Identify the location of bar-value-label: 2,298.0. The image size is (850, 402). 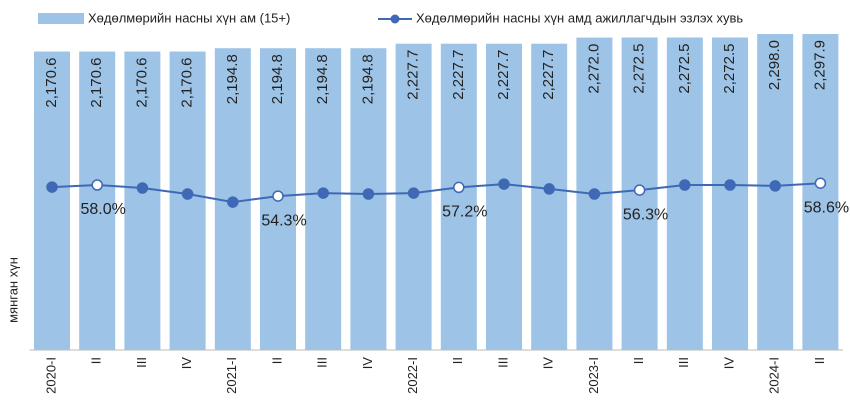
(774, 65).